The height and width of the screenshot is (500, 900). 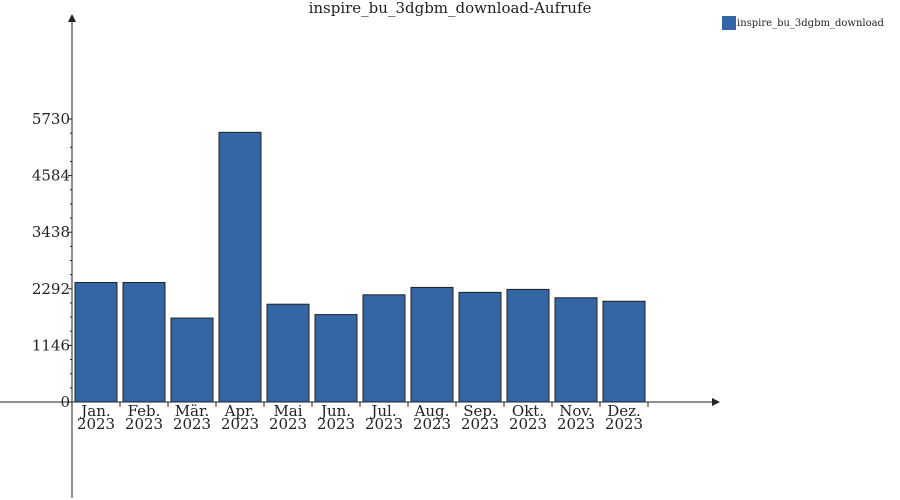 I want to click on x-tick-label-month: Mai, so click(x=287, y=411).